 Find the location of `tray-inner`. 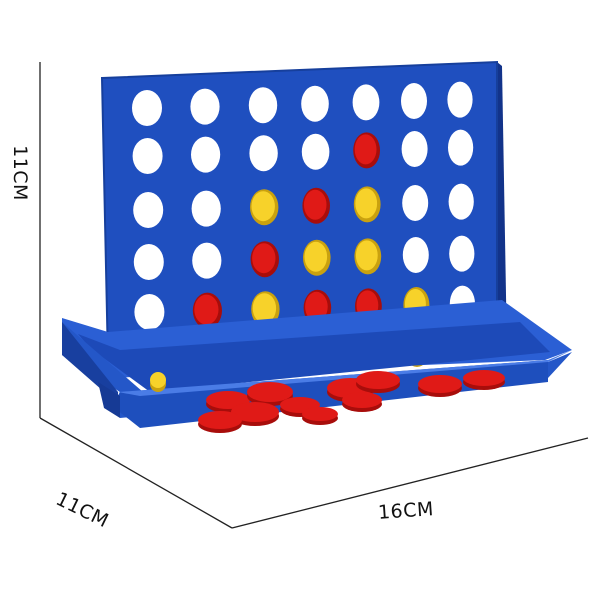

tray-inner is located at coordinates (314, 357).